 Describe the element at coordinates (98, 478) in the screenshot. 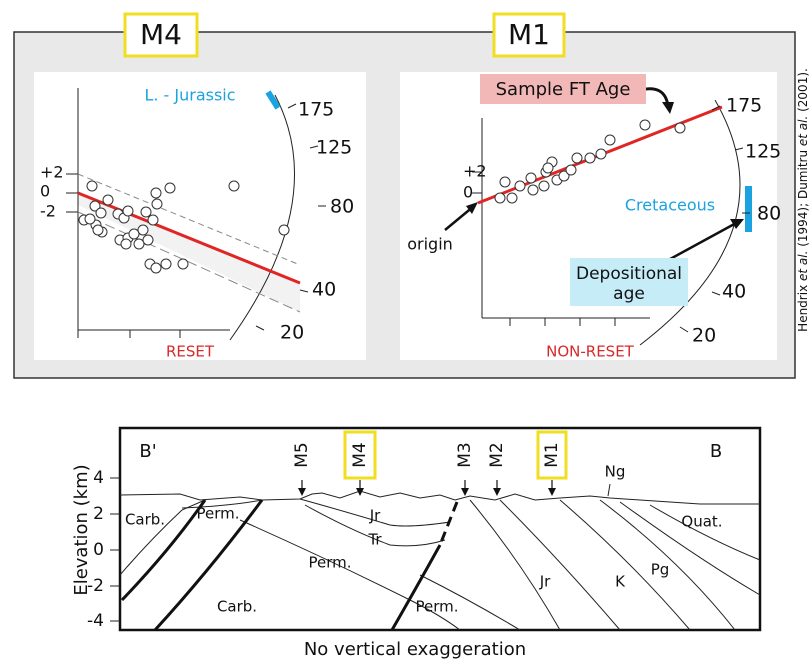

I see `y-tick-label: 4` at that location.